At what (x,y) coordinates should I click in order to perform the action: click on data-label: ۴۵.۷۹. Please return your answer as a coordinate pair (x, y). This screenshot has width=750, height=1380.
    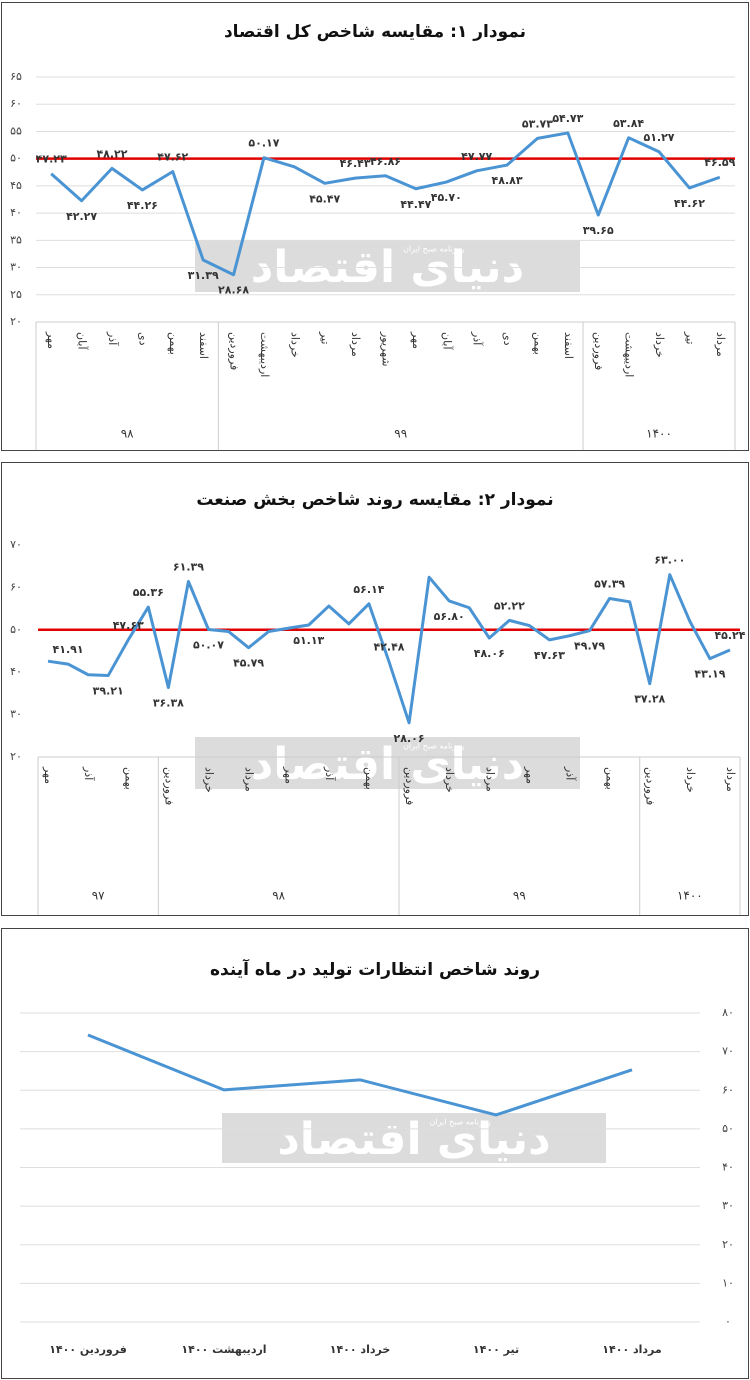
    Looking at the image, I should click on (248, 663).